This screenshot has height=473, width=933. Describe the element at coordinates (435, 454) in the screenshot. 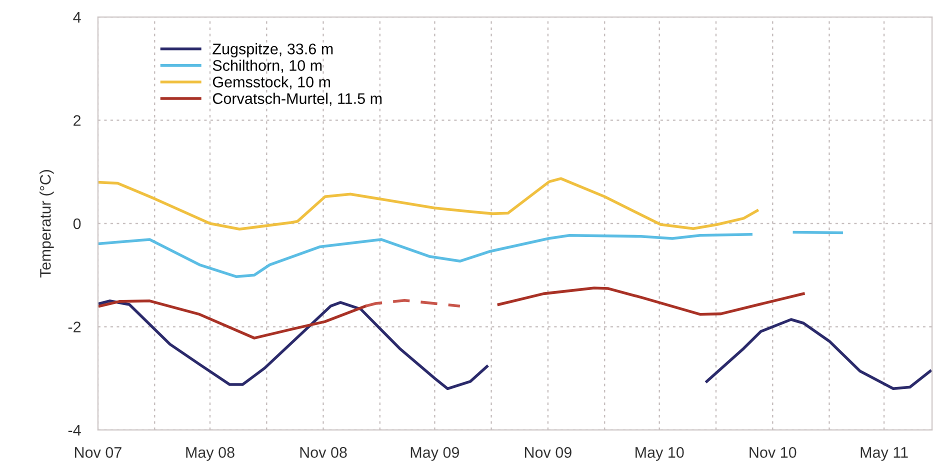

I see `x-tick-label: May 09` at that location.